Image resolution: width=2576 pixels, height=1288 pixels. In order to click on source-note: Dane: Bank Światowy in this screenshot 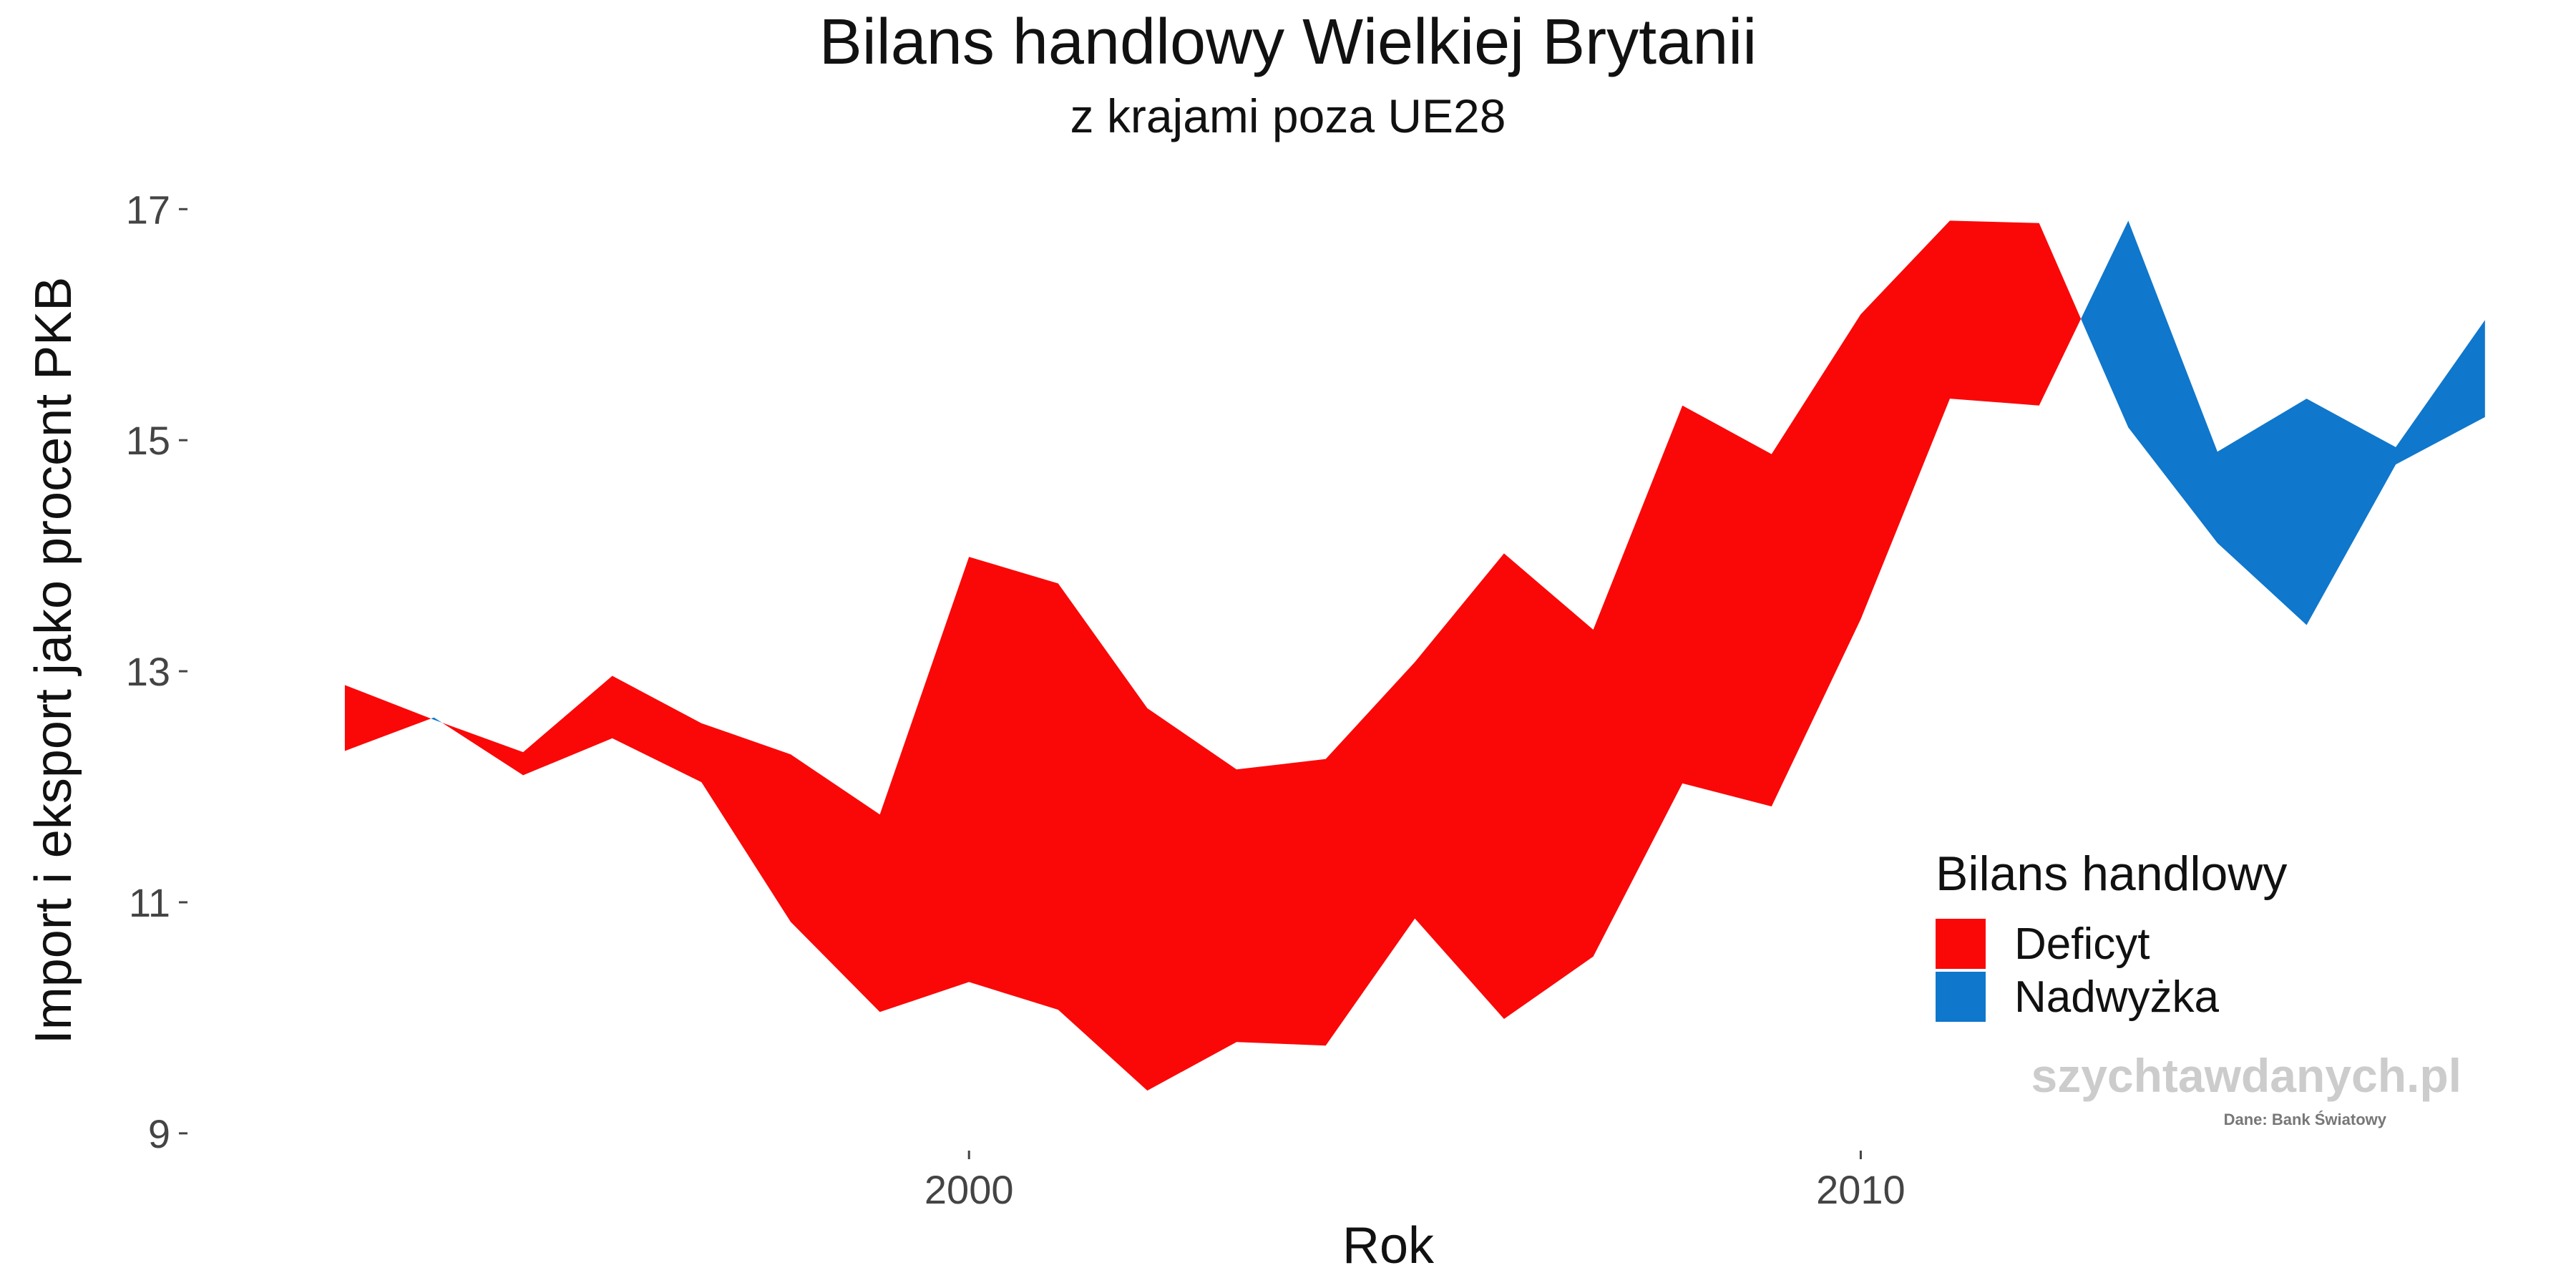, I will do `click(2304, 1119)`.